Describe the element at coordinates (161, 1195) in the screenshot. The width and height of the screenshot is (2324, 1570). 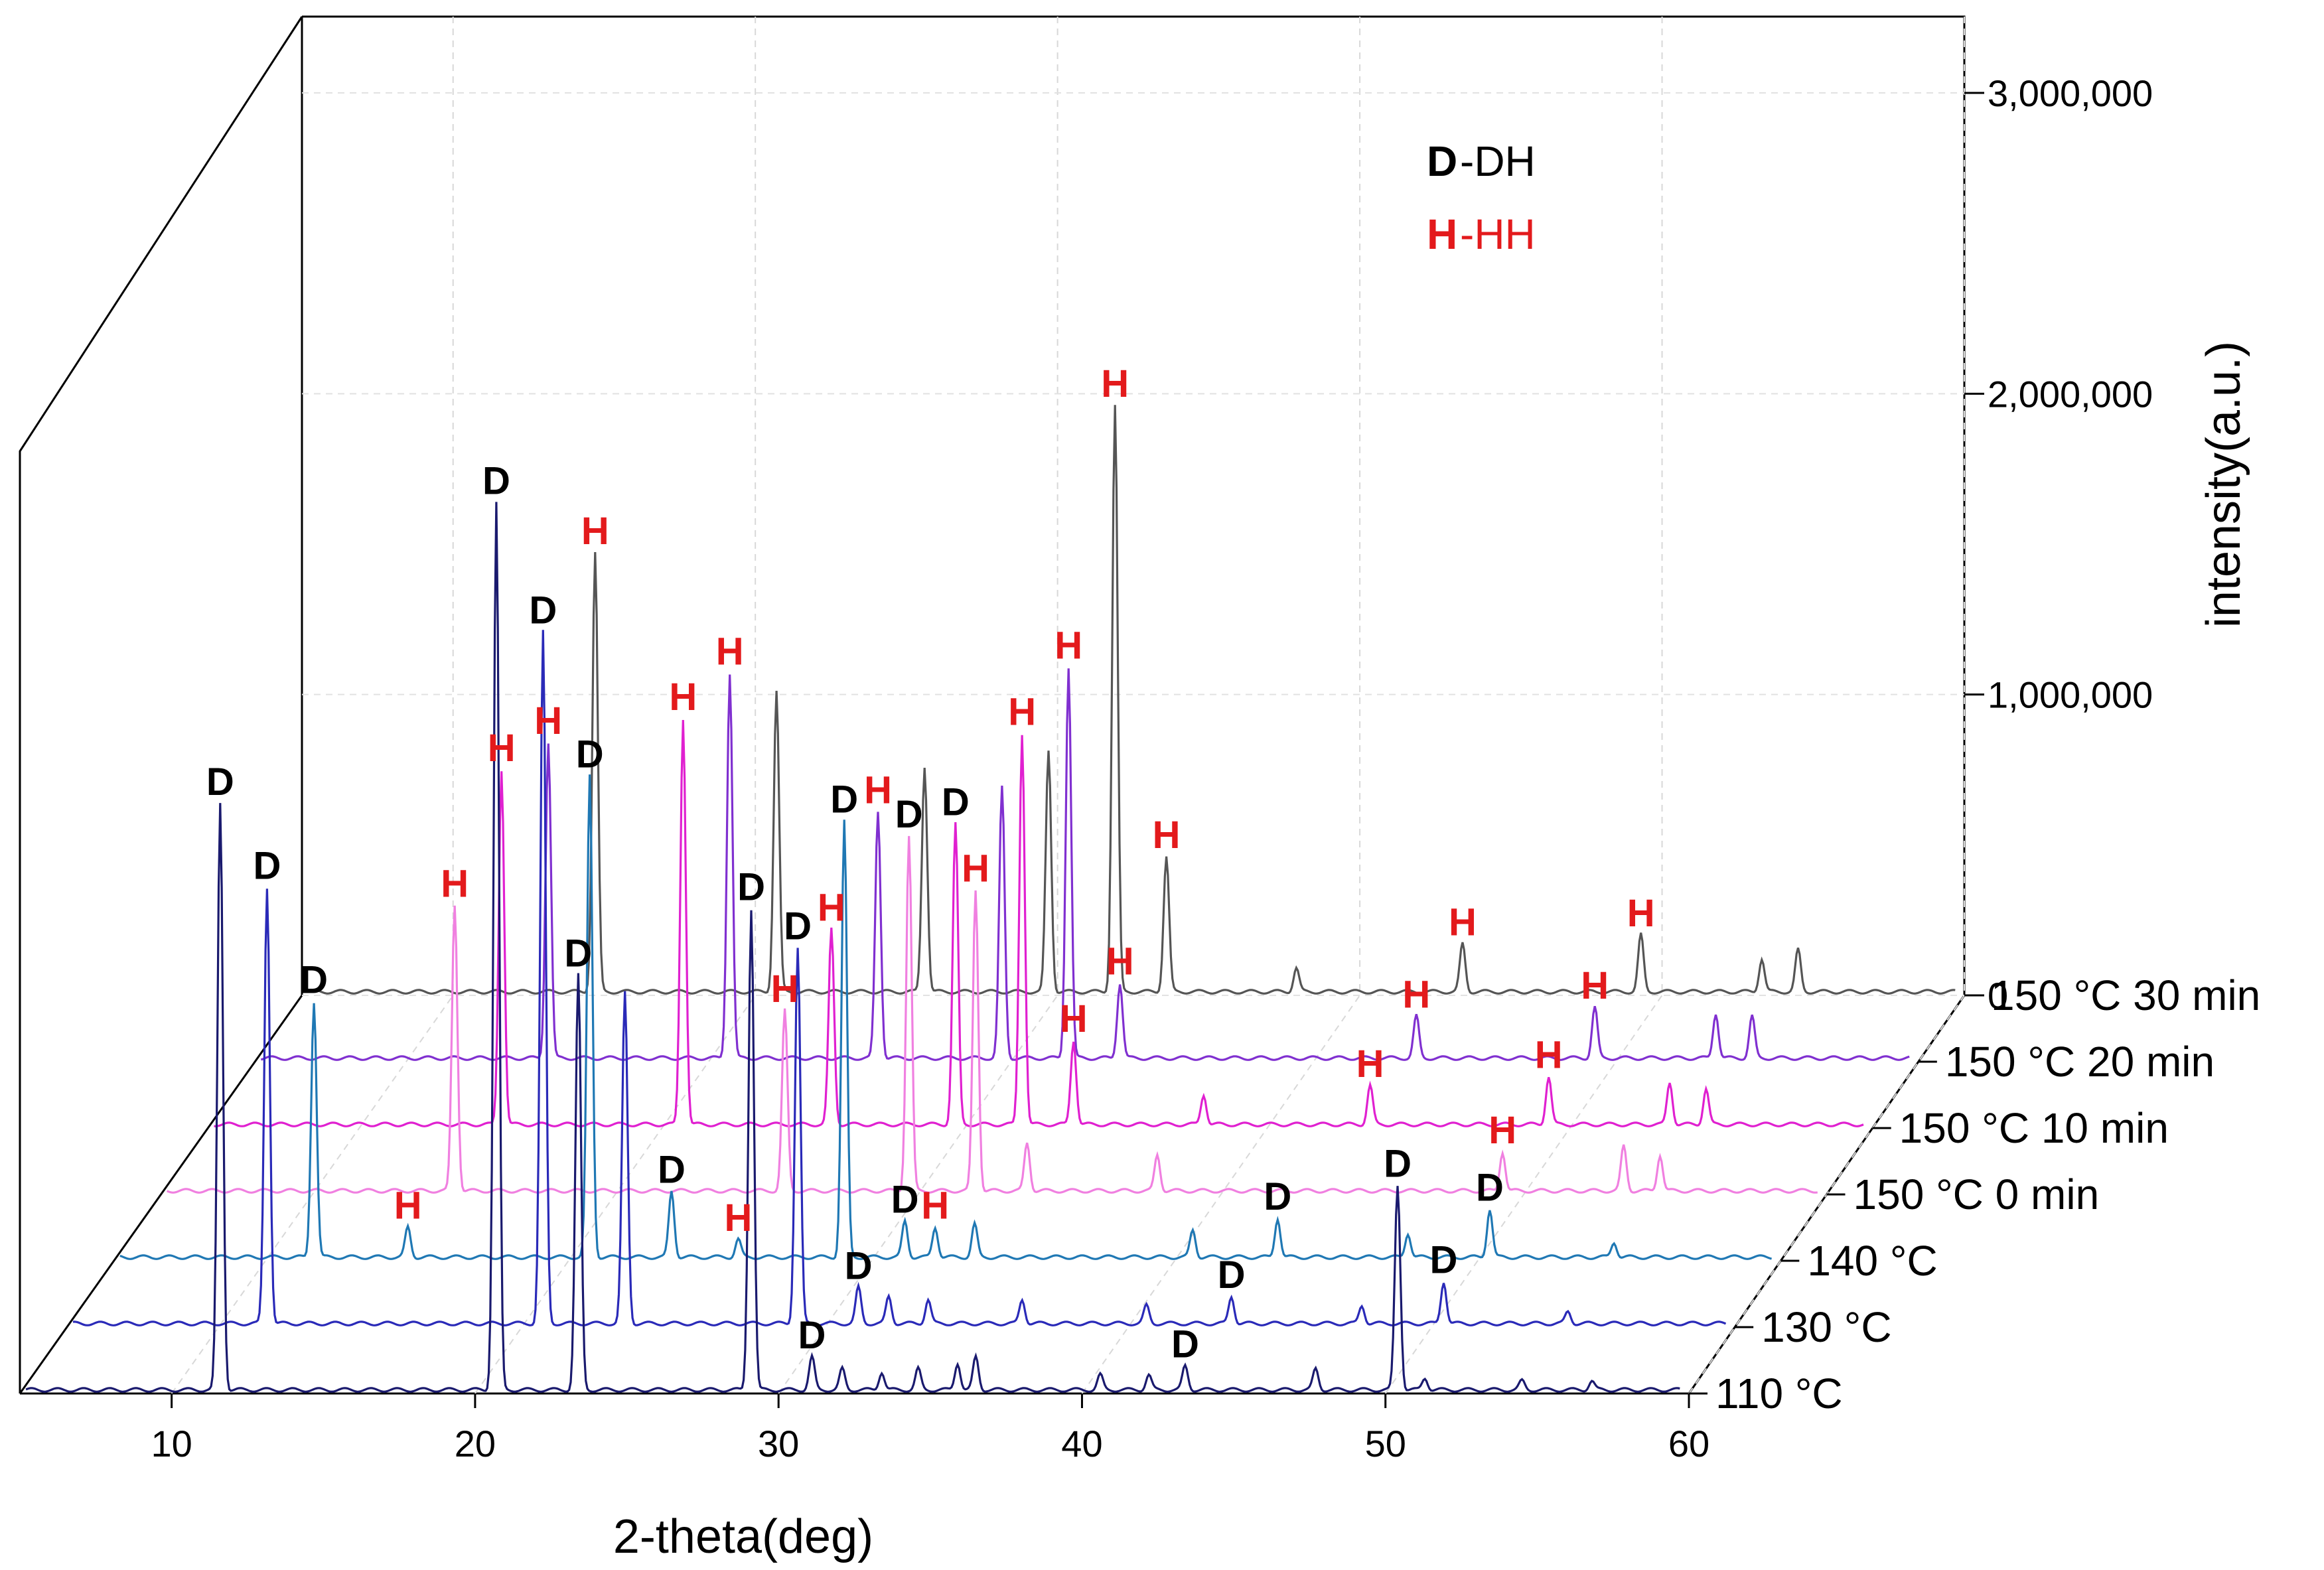
I see `floor-left-edge` at that location.